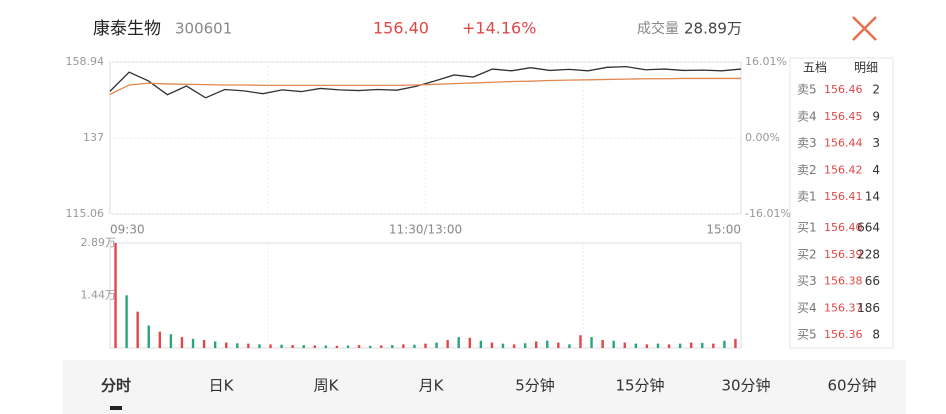  Describe the element at coordinates (401, 28) in the screenshot. I see `last-price: 156.40` at that location.